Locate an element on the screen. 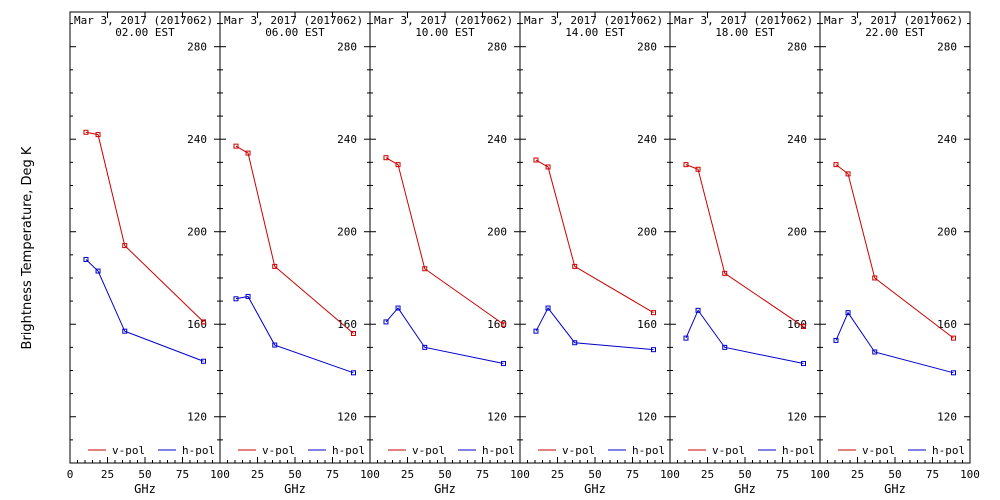 The width and height of the screenshot is (1000, 500). panel-subtitle: 06.00 EST is located at coordinates (295, 32).